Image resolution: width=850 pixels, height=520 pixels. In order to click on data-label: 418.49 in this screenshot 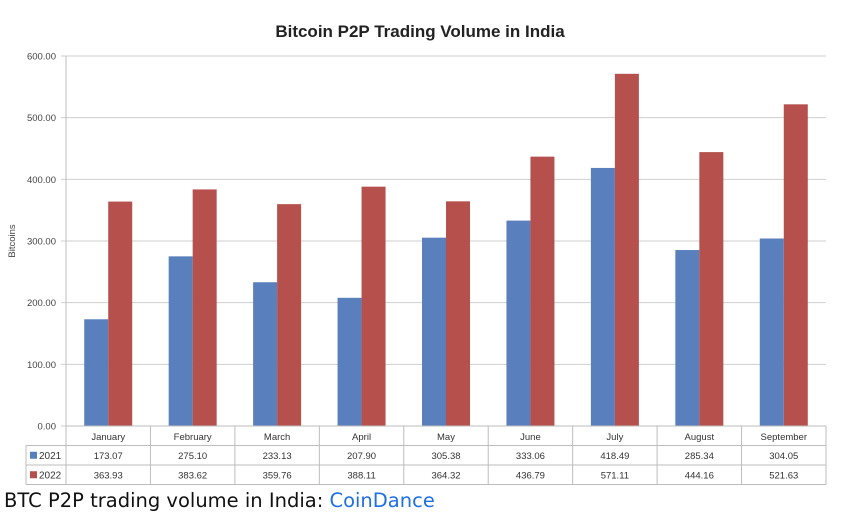, I will do `click(614, 456)`.